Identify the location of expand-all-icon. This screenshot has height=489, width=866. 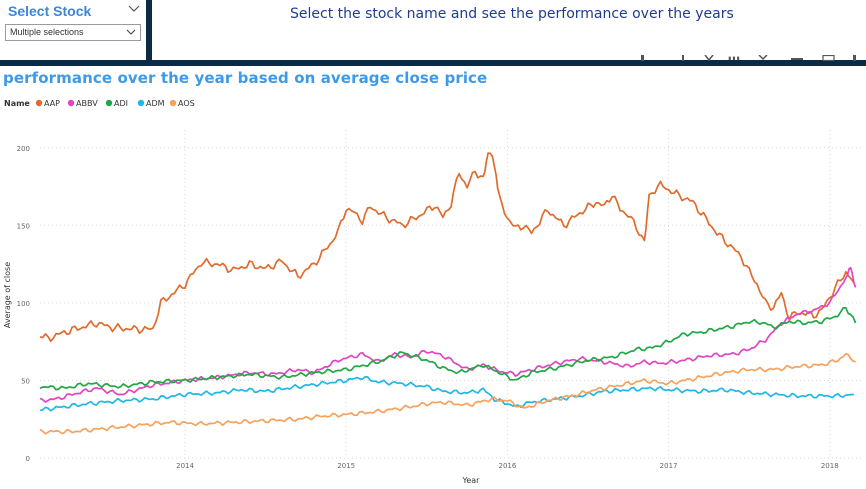
(765, 58).